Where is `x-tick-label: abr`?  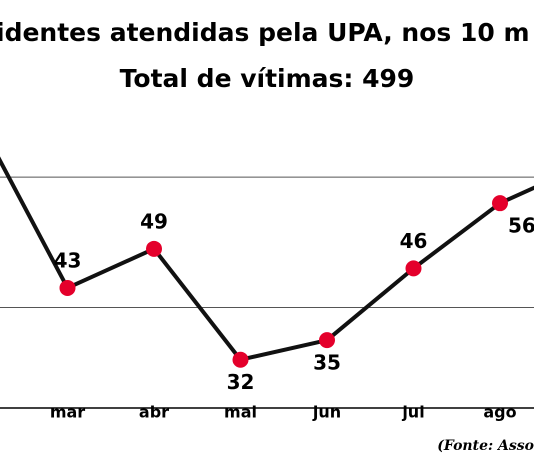 x-tick-label: abr is located at coordinates (154, 412).